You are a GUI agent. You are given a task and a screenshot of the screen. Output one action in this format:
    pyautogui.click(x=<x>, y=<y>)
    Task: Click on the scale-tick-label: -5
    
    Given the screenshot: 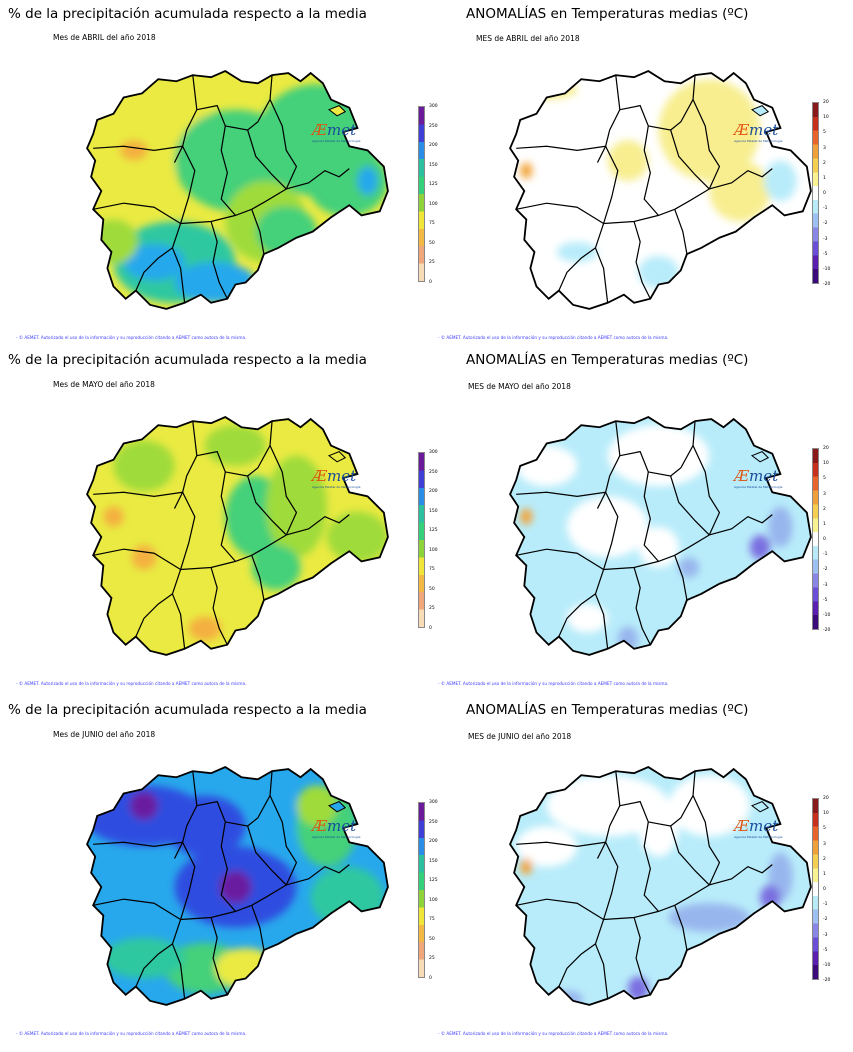 What is the action you would take?
    pyautogui.click(x=825, y=254)
    